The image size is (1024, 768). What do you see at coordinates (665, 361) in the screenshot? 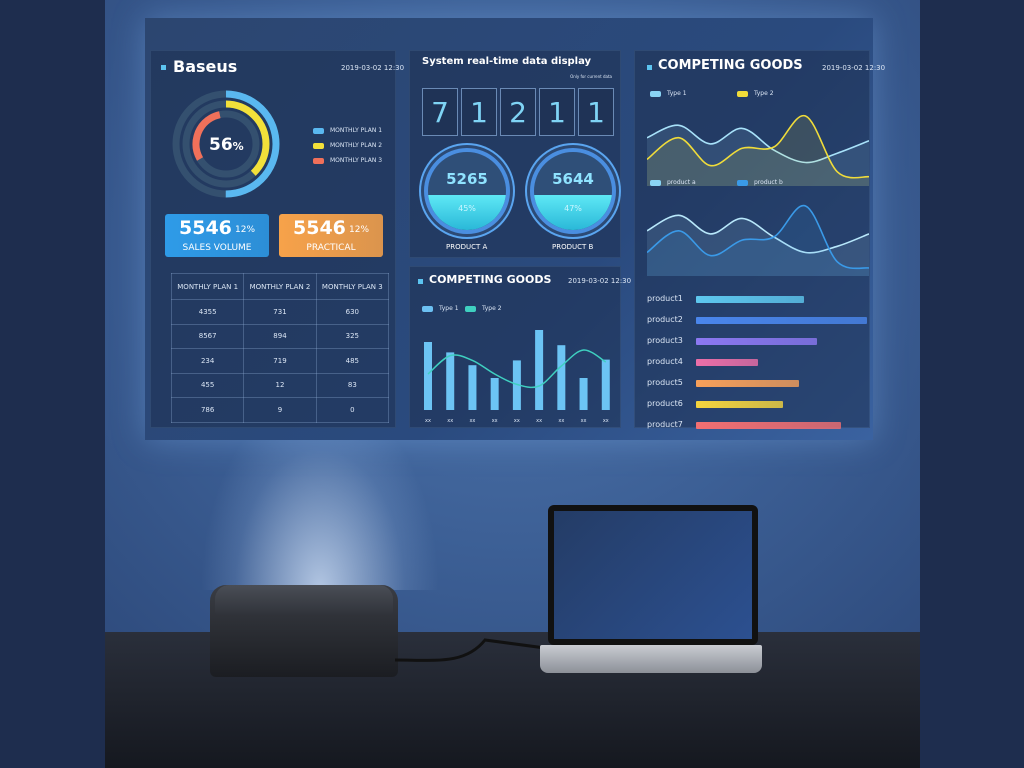
I see `product-label: product4` at bounding box center [665, 361].